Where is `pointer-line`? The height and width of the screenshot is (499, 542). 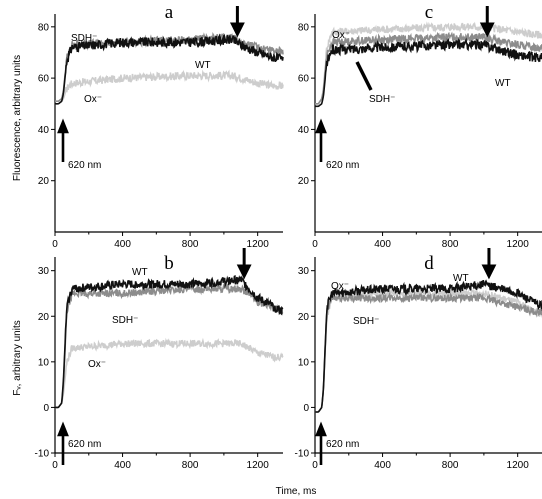
pointer-line is located at coordinates (364, 76).